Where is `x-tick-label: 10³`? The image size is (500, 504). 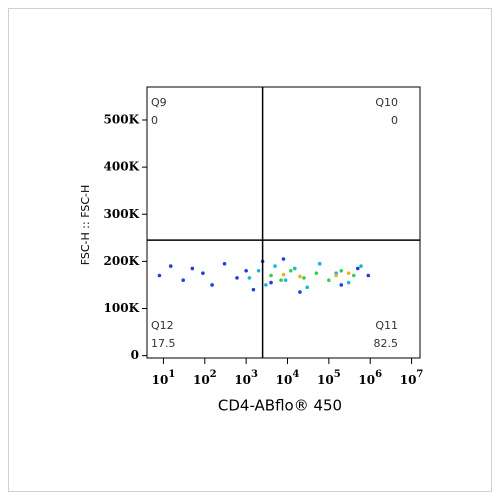 x-tick-label: 10³ is located at coordinates (246, 378).